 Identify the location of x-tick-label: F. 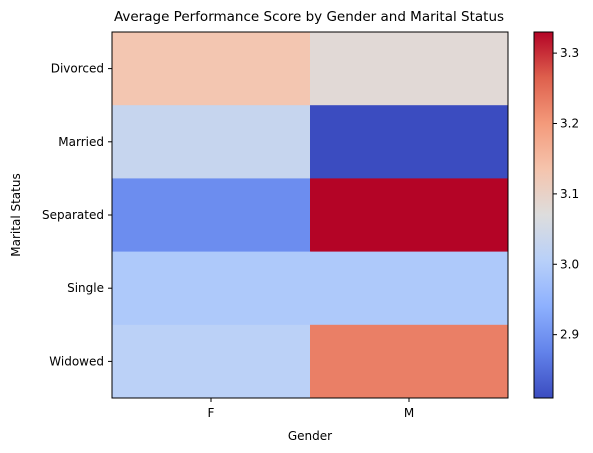
(211, 413).